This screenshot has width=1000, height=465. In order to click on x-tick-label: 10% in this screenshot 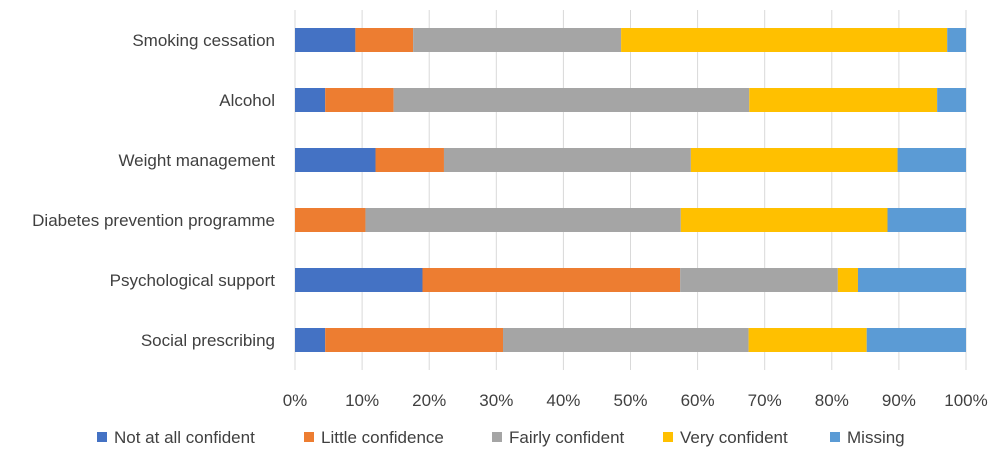, I will do `click(362, 400)`.